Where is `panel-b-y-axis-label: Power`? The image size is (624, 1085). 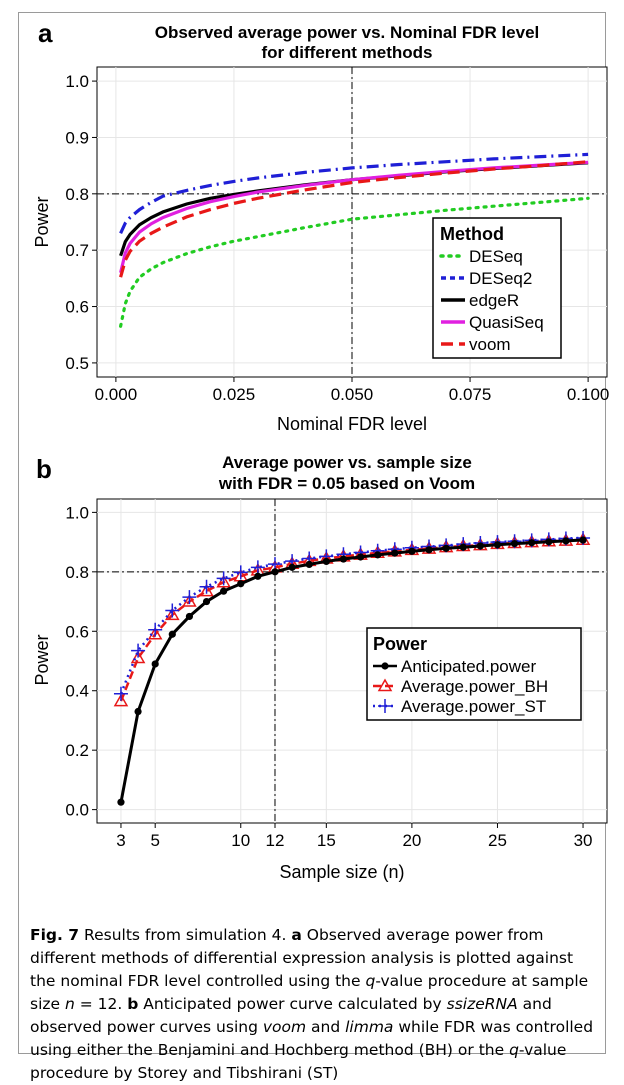
panel-b-y-axis-label: Power is located at coordinates (42, 659).